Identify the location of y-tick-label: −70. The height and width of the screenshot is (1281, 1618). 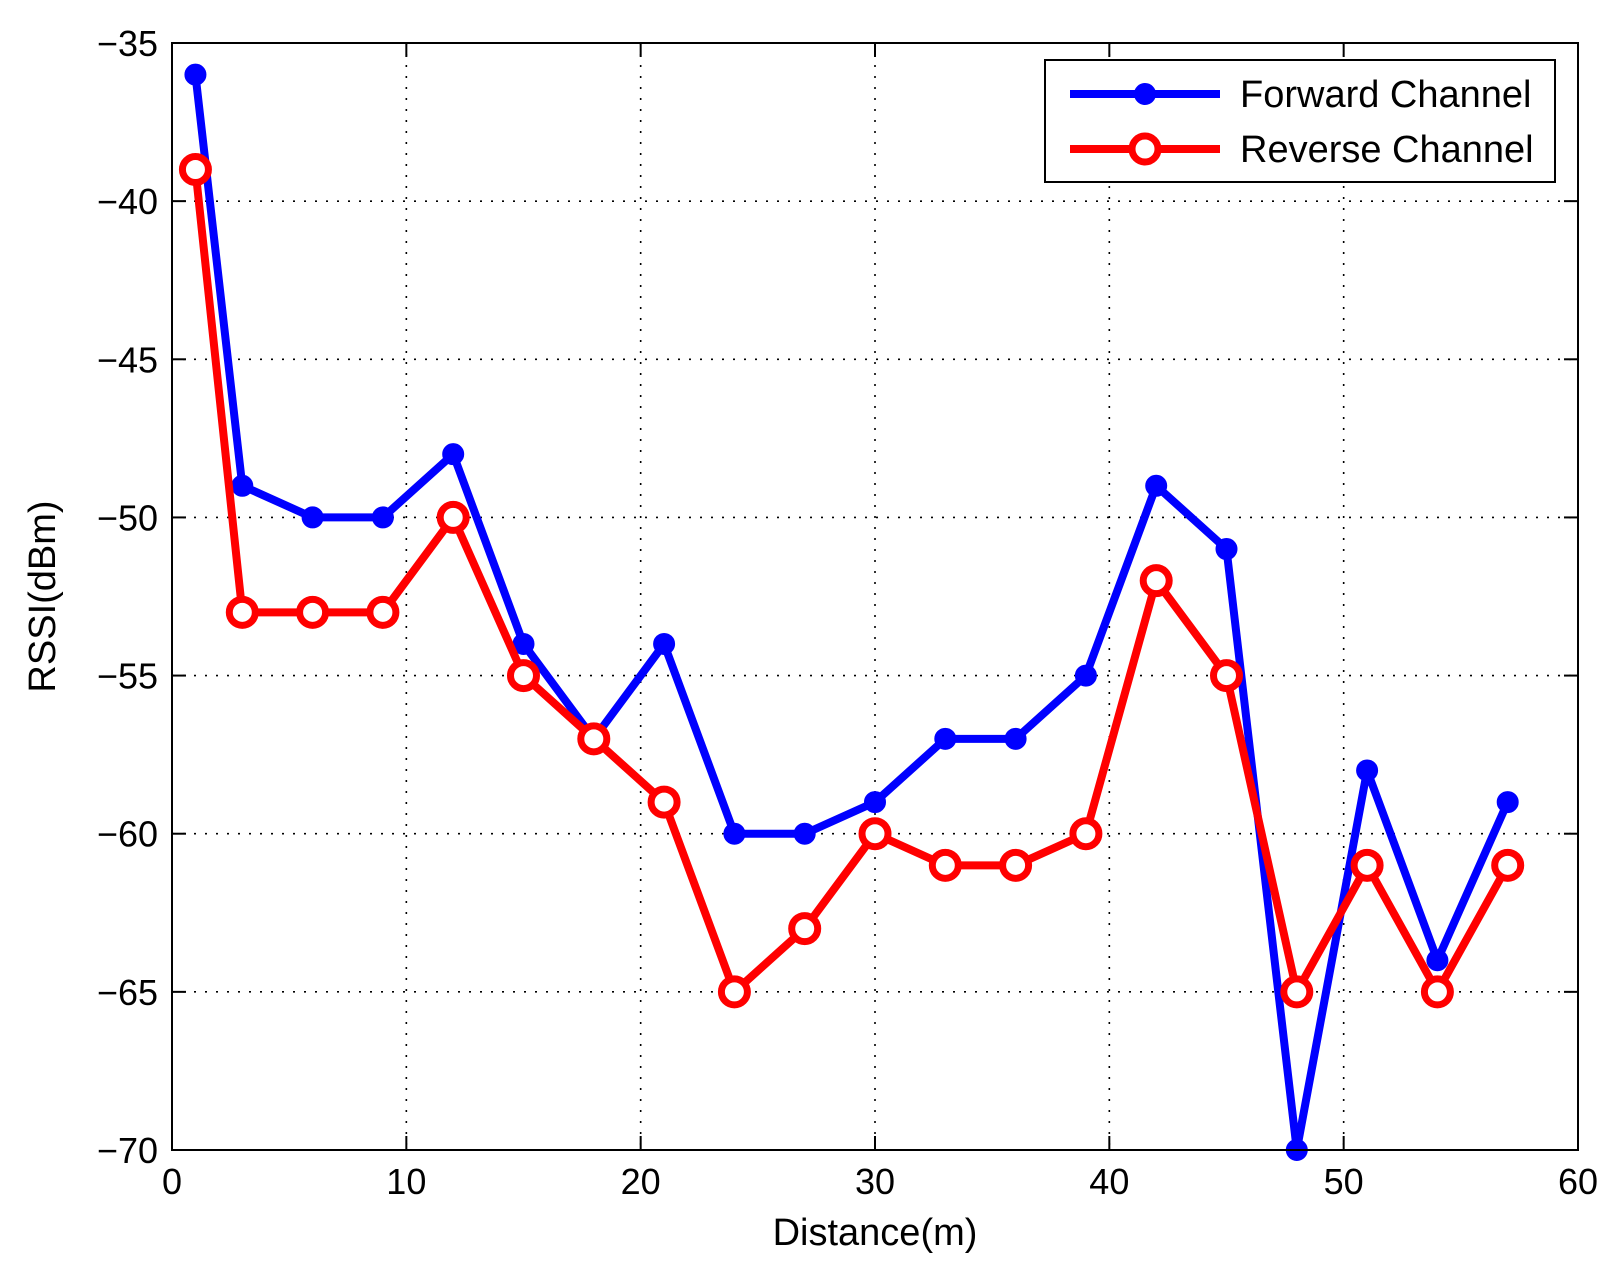
(127, 1150).